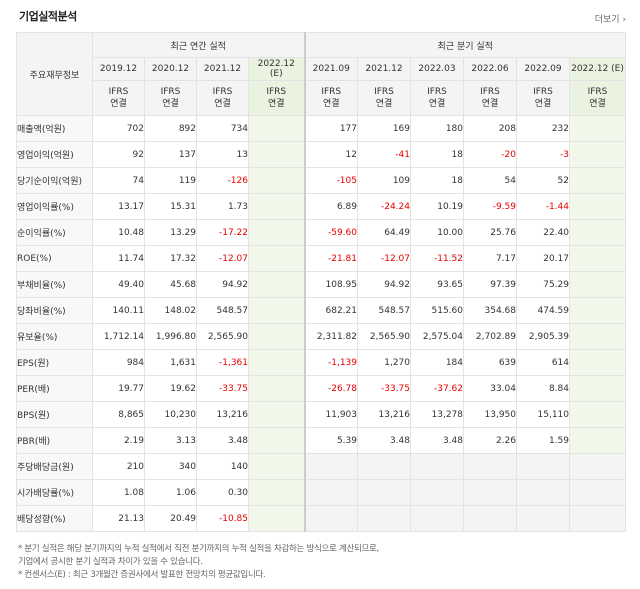 The height and width of the screenshot is (589, 640). Describe the element at coordinates (118, 440) in the screenshot. I see `table-cell: 2.19` at that location.